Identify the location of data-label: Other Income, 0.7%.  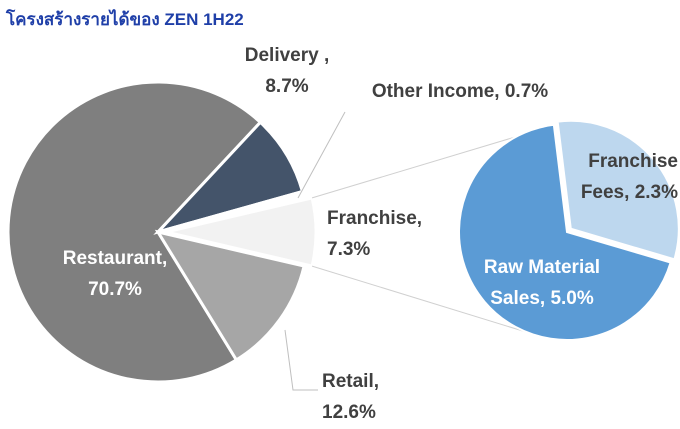
(460, 91).